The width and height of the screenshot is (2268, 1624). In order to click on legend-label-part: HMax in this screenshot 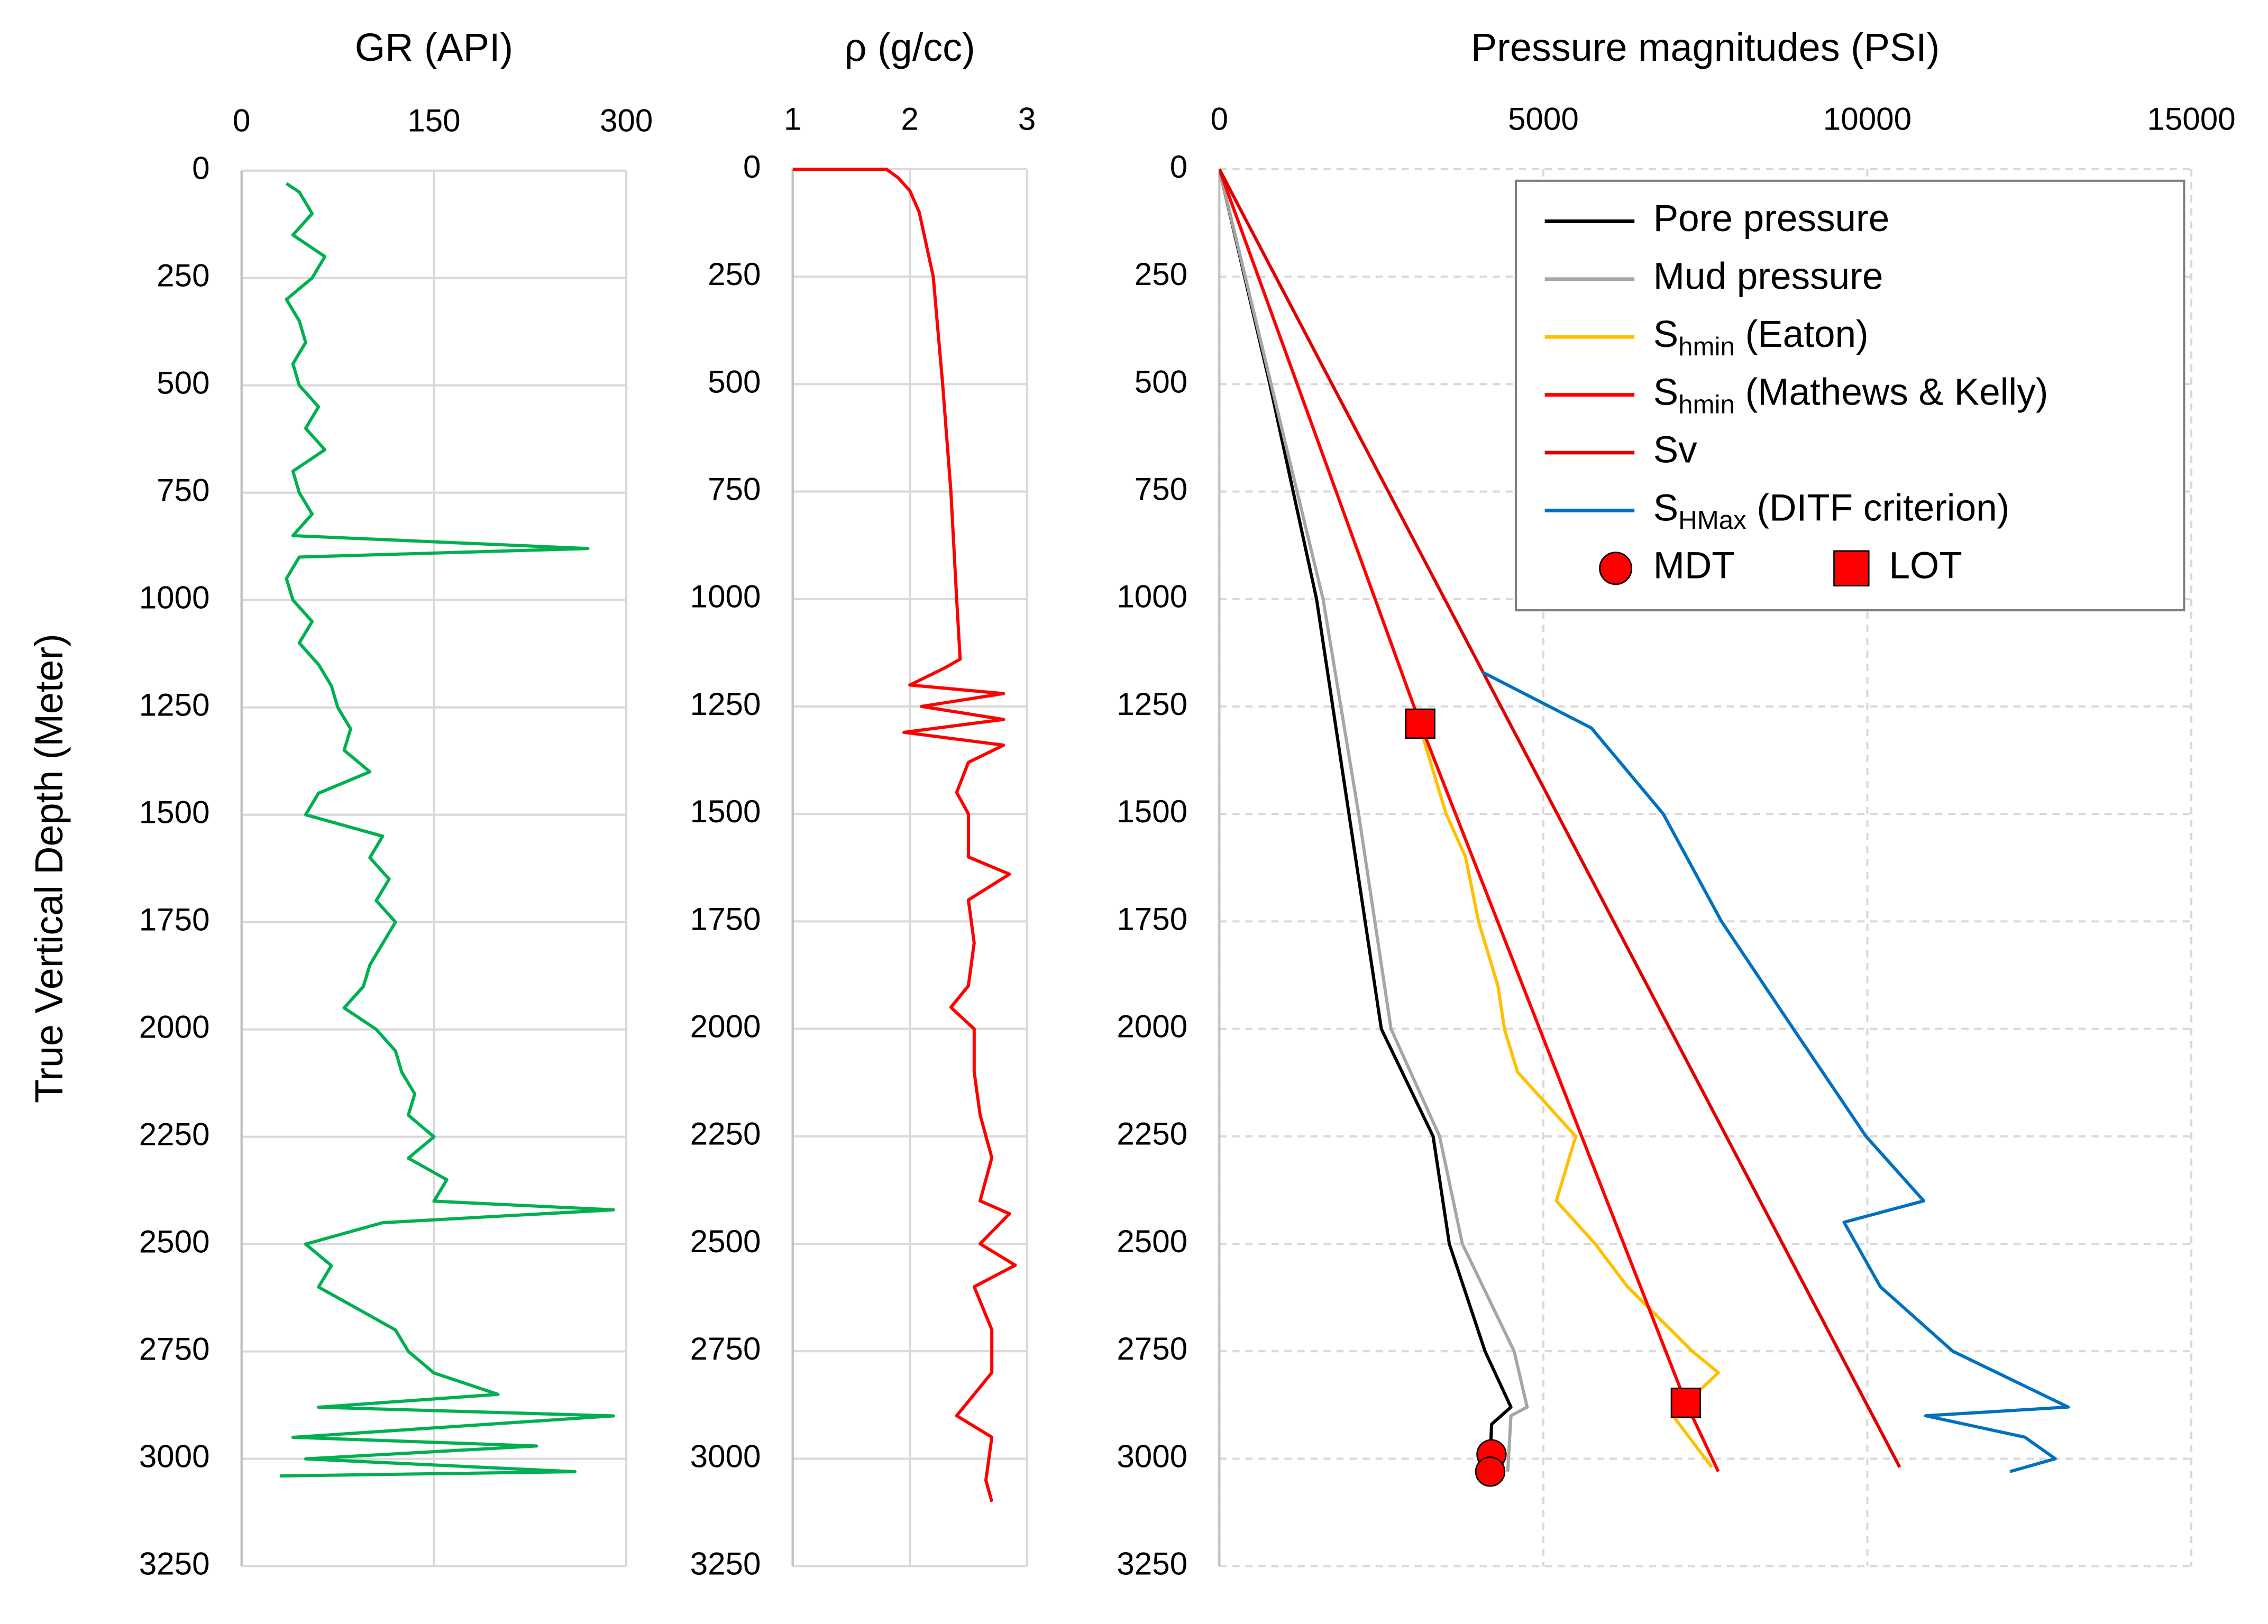, I will do `click(1712, 520)`.